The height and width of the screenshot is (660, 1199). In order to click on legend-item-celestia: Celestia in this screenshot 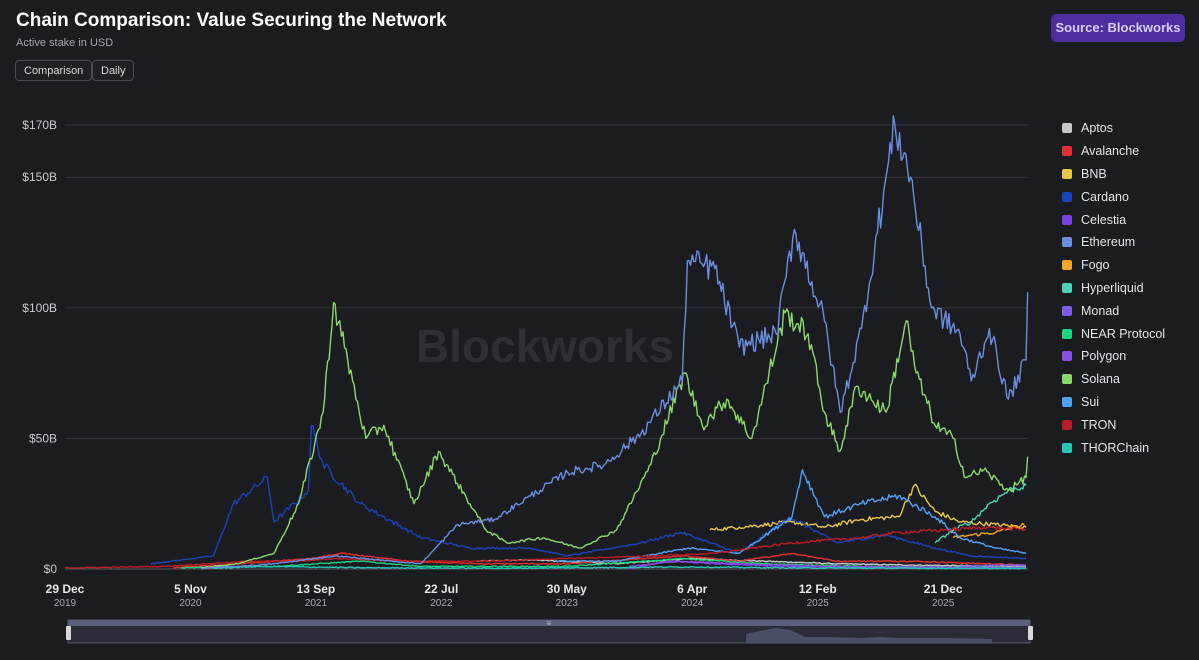, I will do `click(1113, 219)`.